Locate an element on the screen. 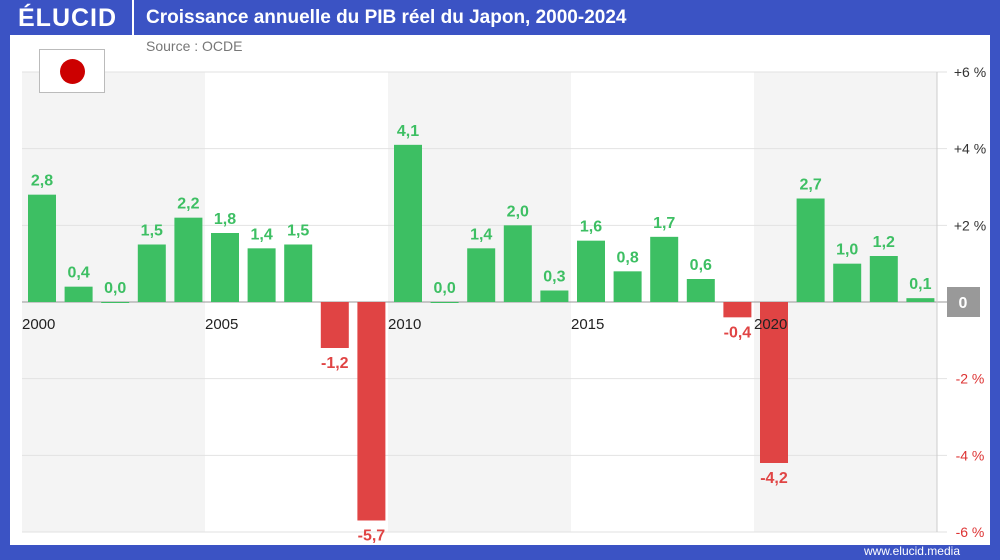 The width and height of the screenshot is (1000, 560). divider is located at coordinates (133, 17).